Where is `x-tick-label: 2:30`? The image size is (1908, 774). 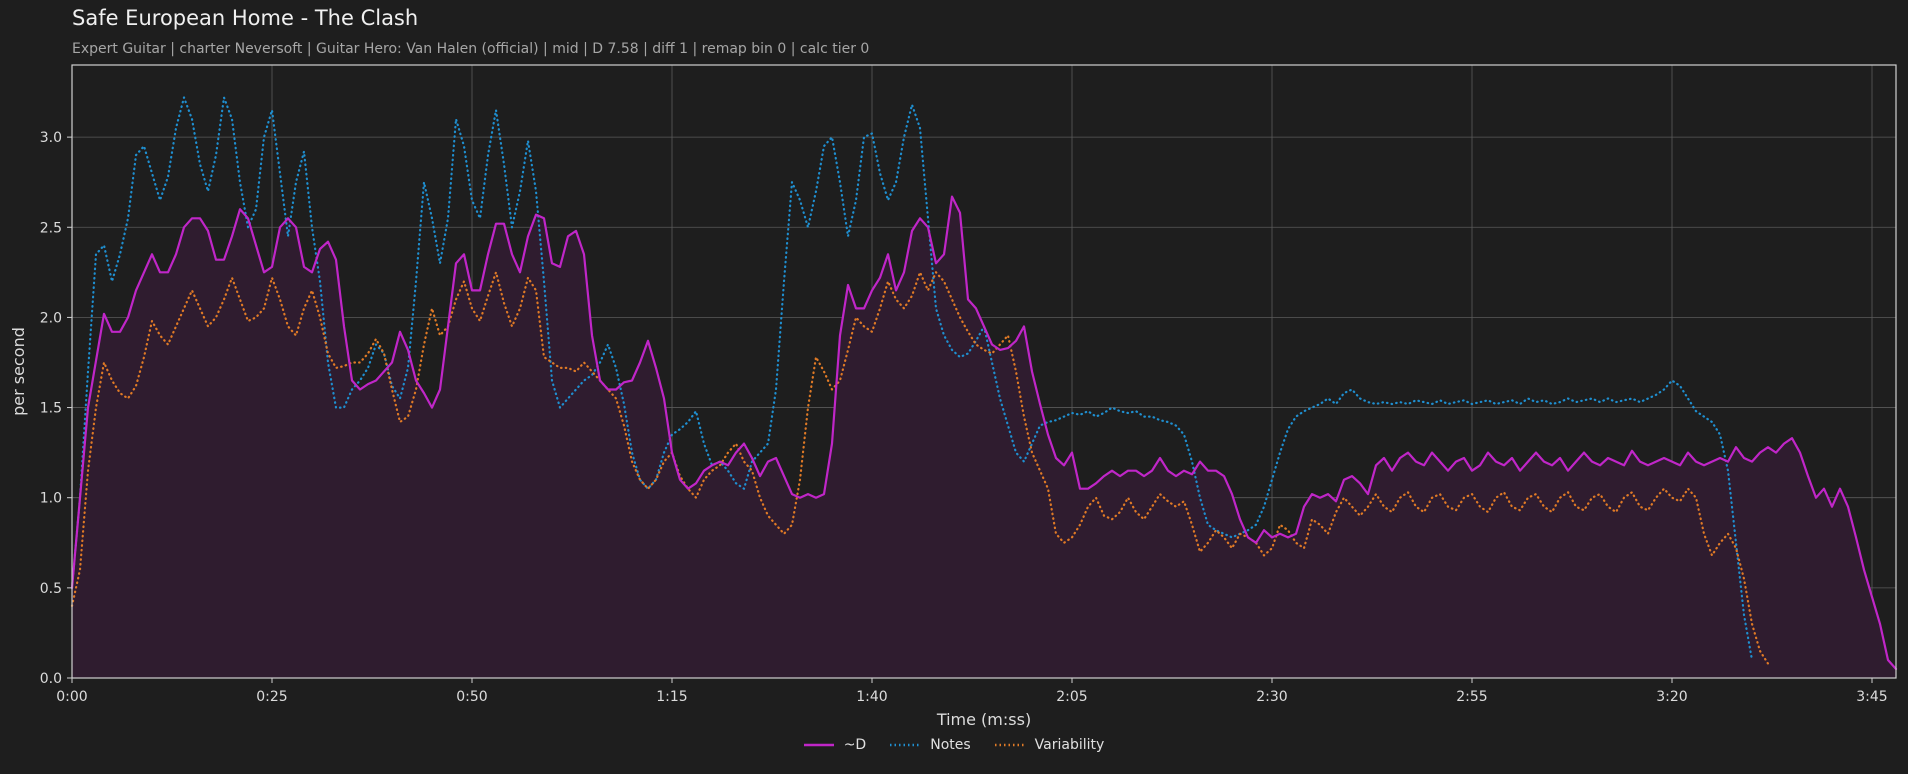 x-tick-label: 2:30 is located at coordinates (1271, 697).